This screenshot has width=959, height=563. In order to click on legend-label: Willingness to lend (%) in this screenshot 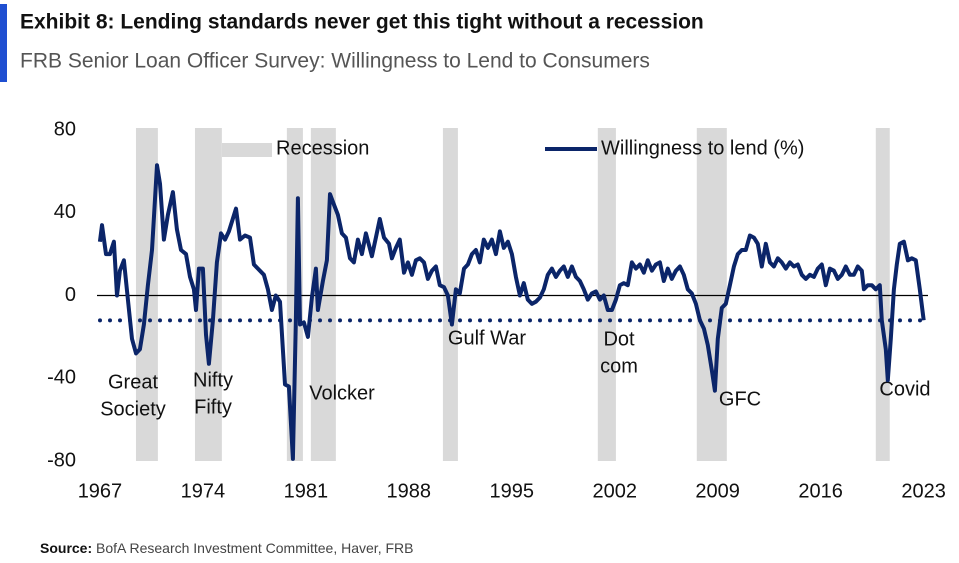, I will do `click(702, 148)`.